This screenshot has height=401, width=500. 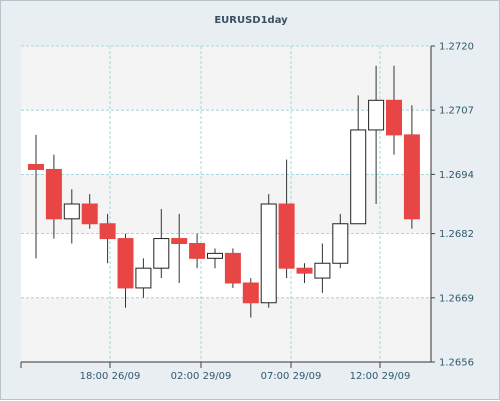 What do you see at coordinates (452, 205) in the screenshot?
I see `y-axis-ticks: 1.2720 1.2707 1.2694 1.2682 1.2669 1.2656` at bounding box center [452, 205].